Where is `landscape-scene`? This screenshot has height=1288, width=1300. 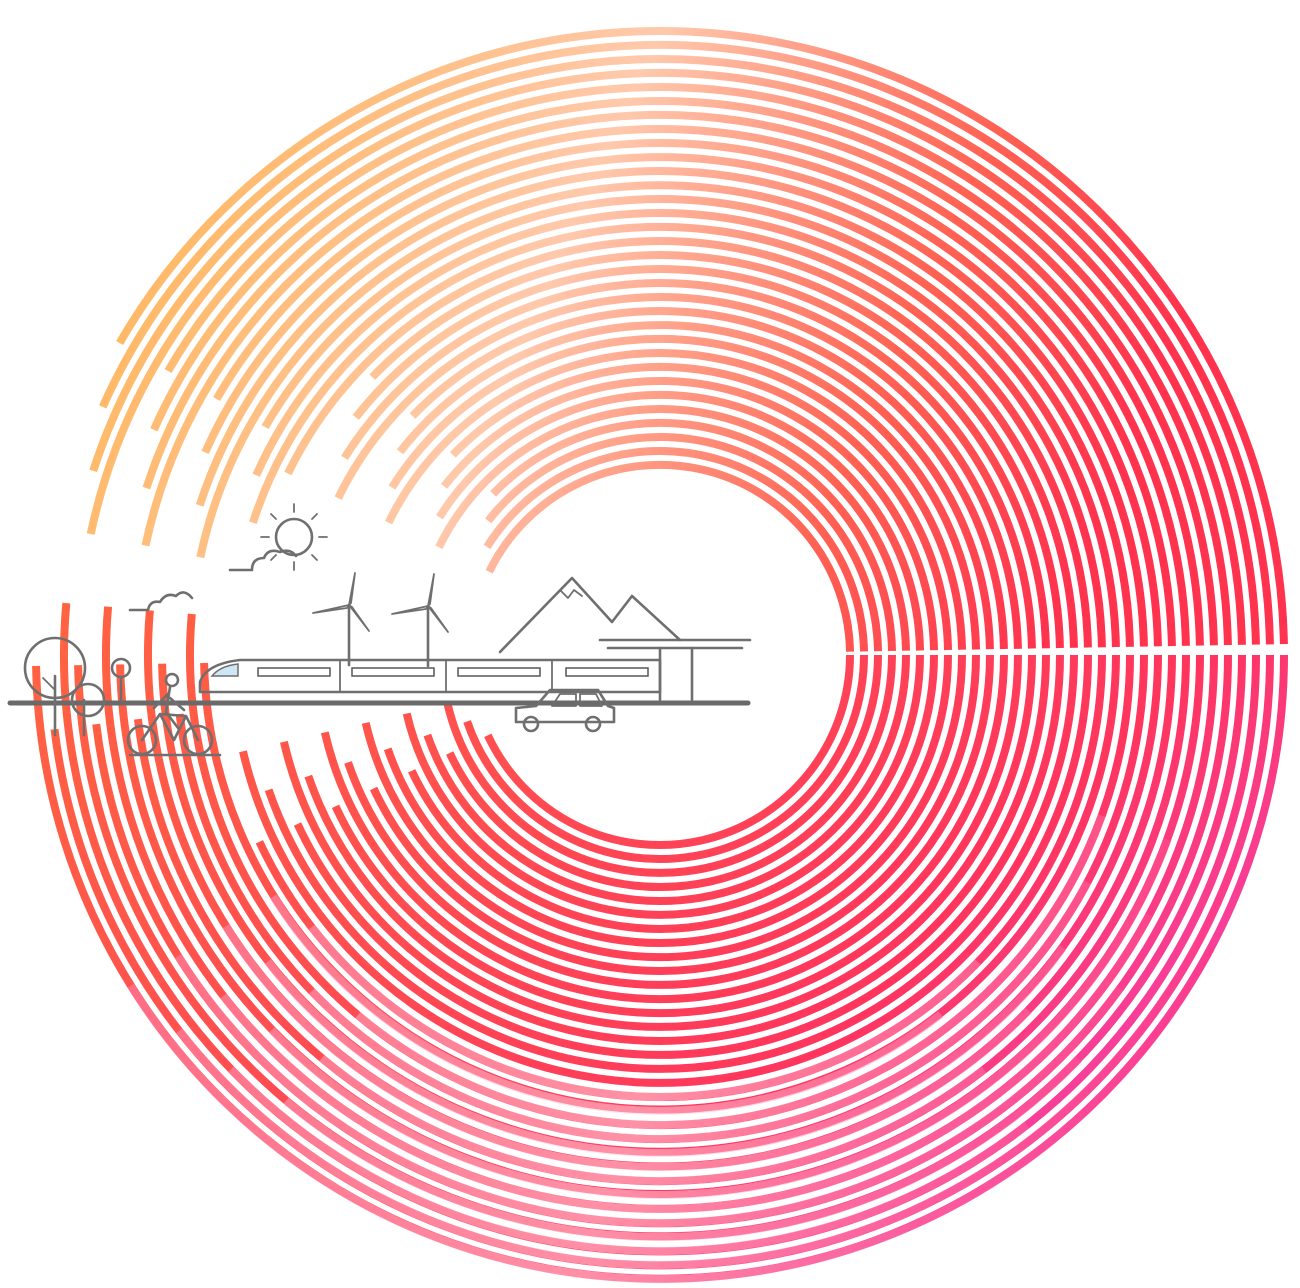 landscape-scene is located at coordinates (379, 630).